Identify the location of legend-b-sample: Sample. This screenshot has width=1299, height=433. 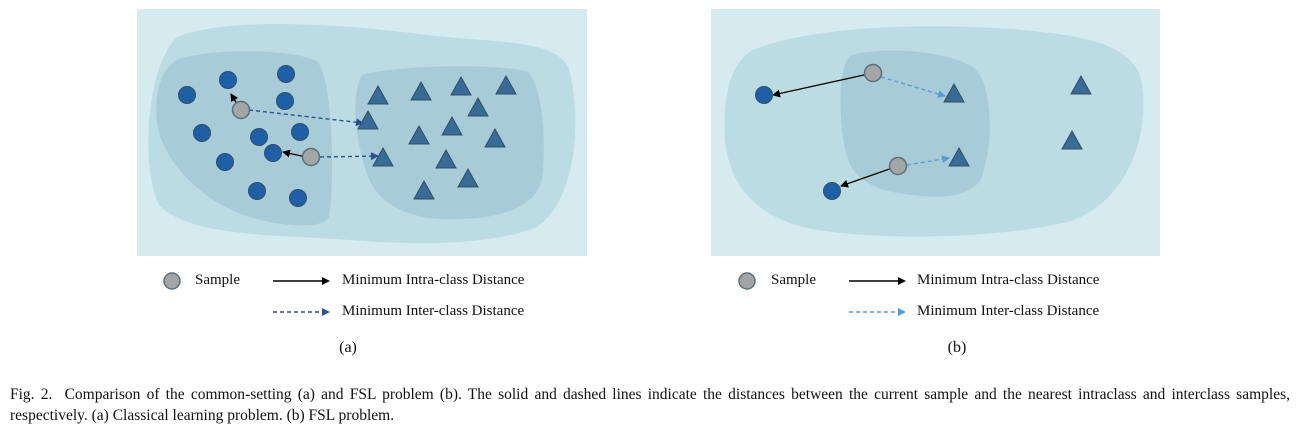
(797, 281).